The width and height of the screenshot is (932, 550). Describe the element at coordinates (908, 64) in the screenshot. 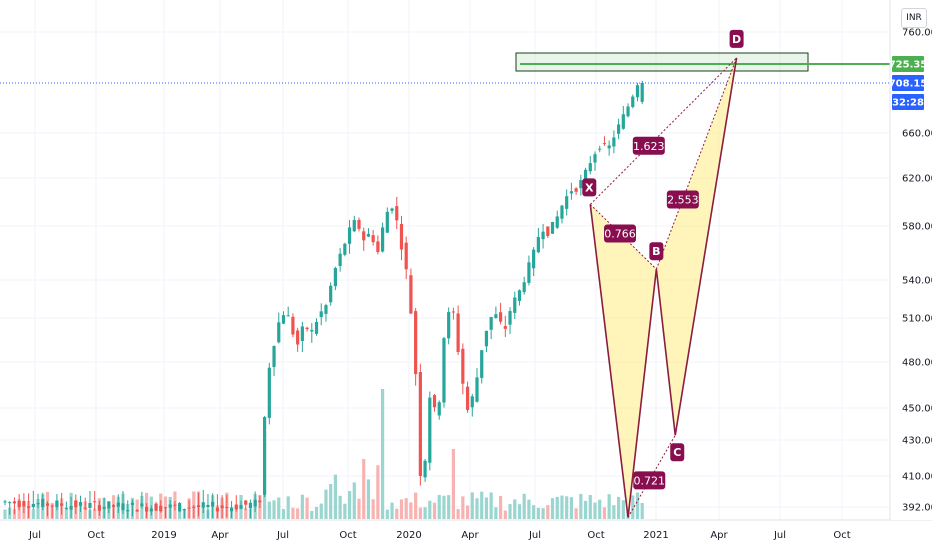

I see `price-tag: 725.35` at that location.